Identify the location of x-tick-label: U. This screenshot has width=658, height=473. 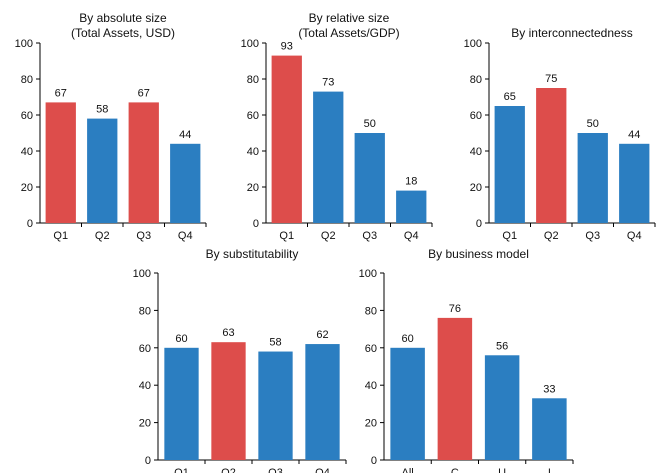
(502, 470).